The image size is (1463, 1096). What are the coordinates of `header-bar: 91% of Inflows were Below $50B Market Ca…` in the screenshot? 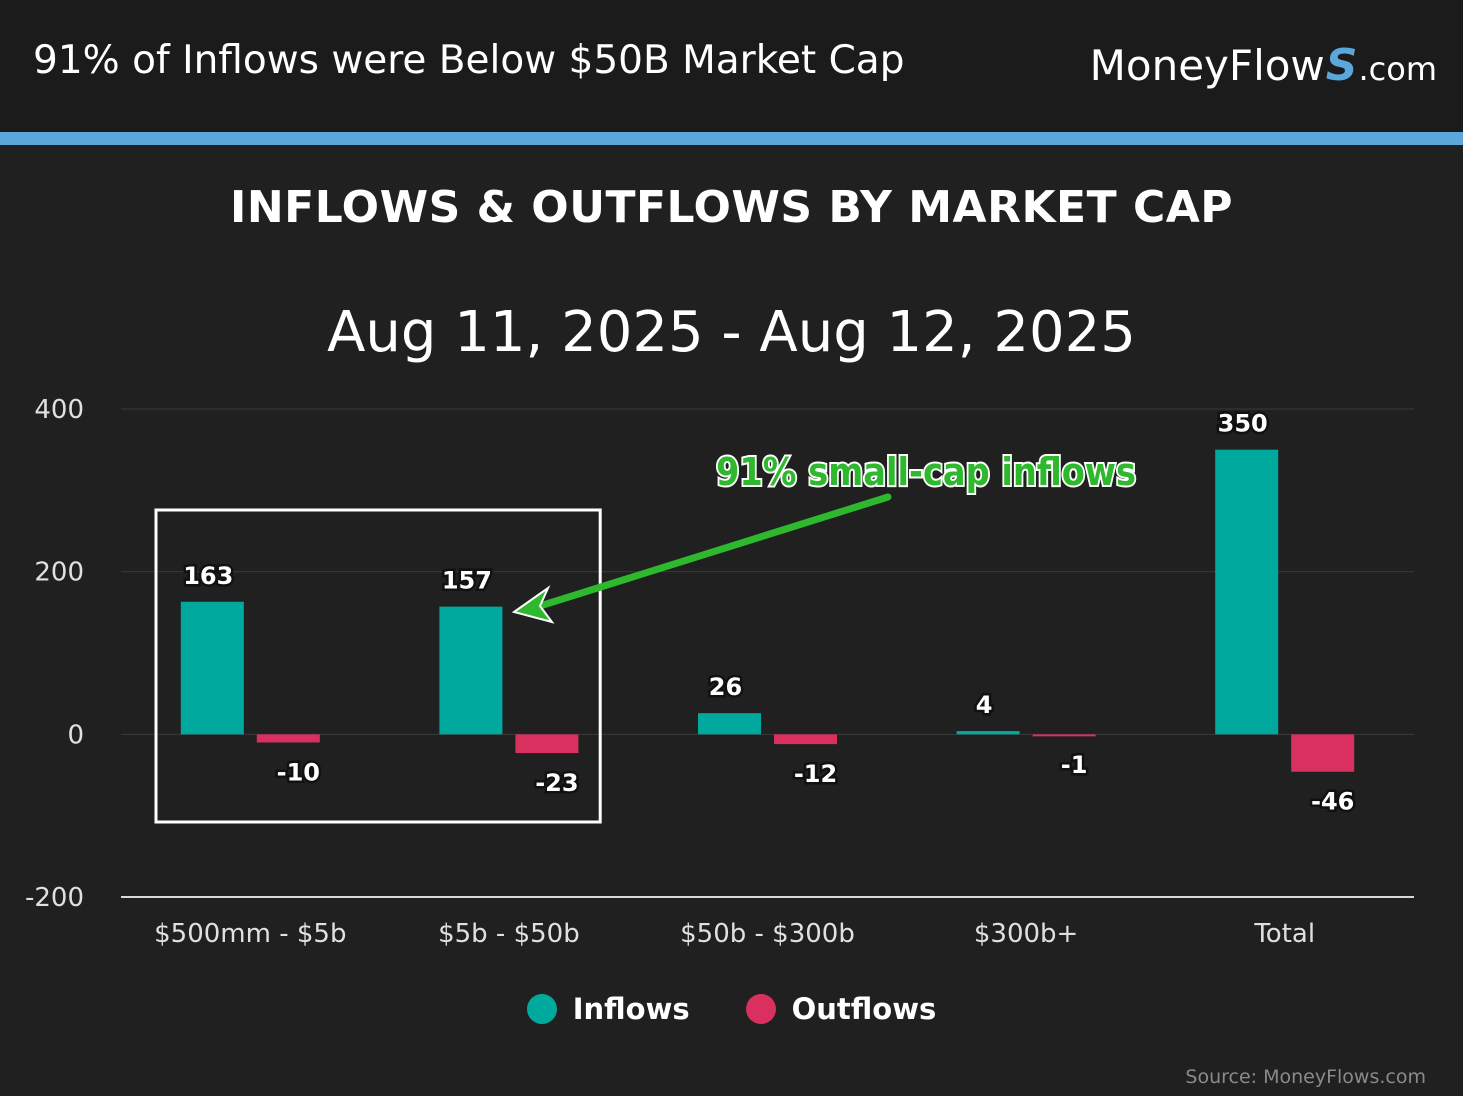 It's located at (731, 66).